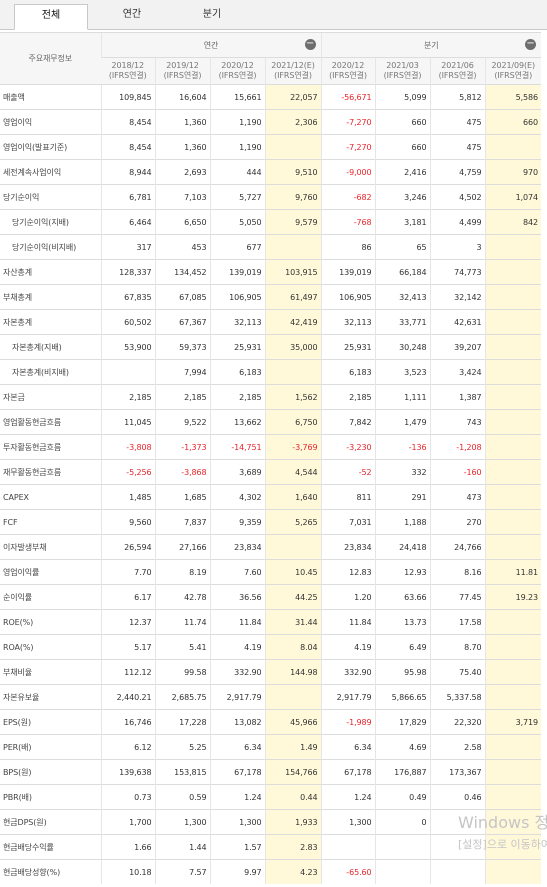 This screenshot has height=887, width=547. I want to click on table-cell: 17,829, so click(402, 722).